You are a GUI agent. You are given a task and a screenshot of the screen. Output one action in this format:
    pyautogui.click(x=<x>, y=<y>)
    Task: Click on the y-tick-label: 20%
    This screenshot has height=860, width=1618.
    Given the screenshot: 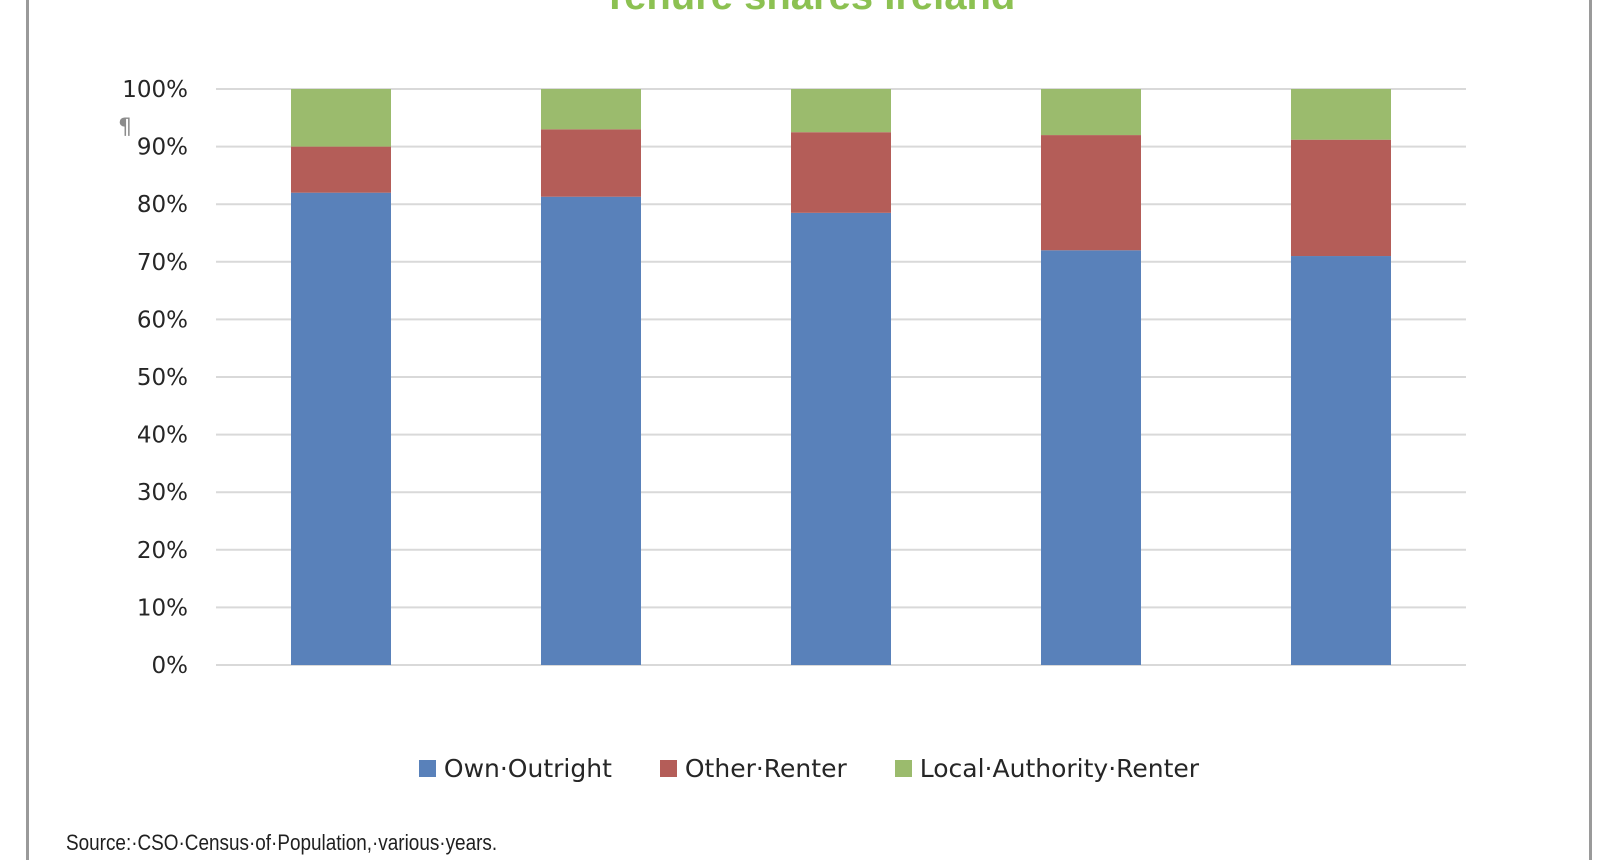 What is the action you would take?
    pyautogui.click(x=162, y=551)
    